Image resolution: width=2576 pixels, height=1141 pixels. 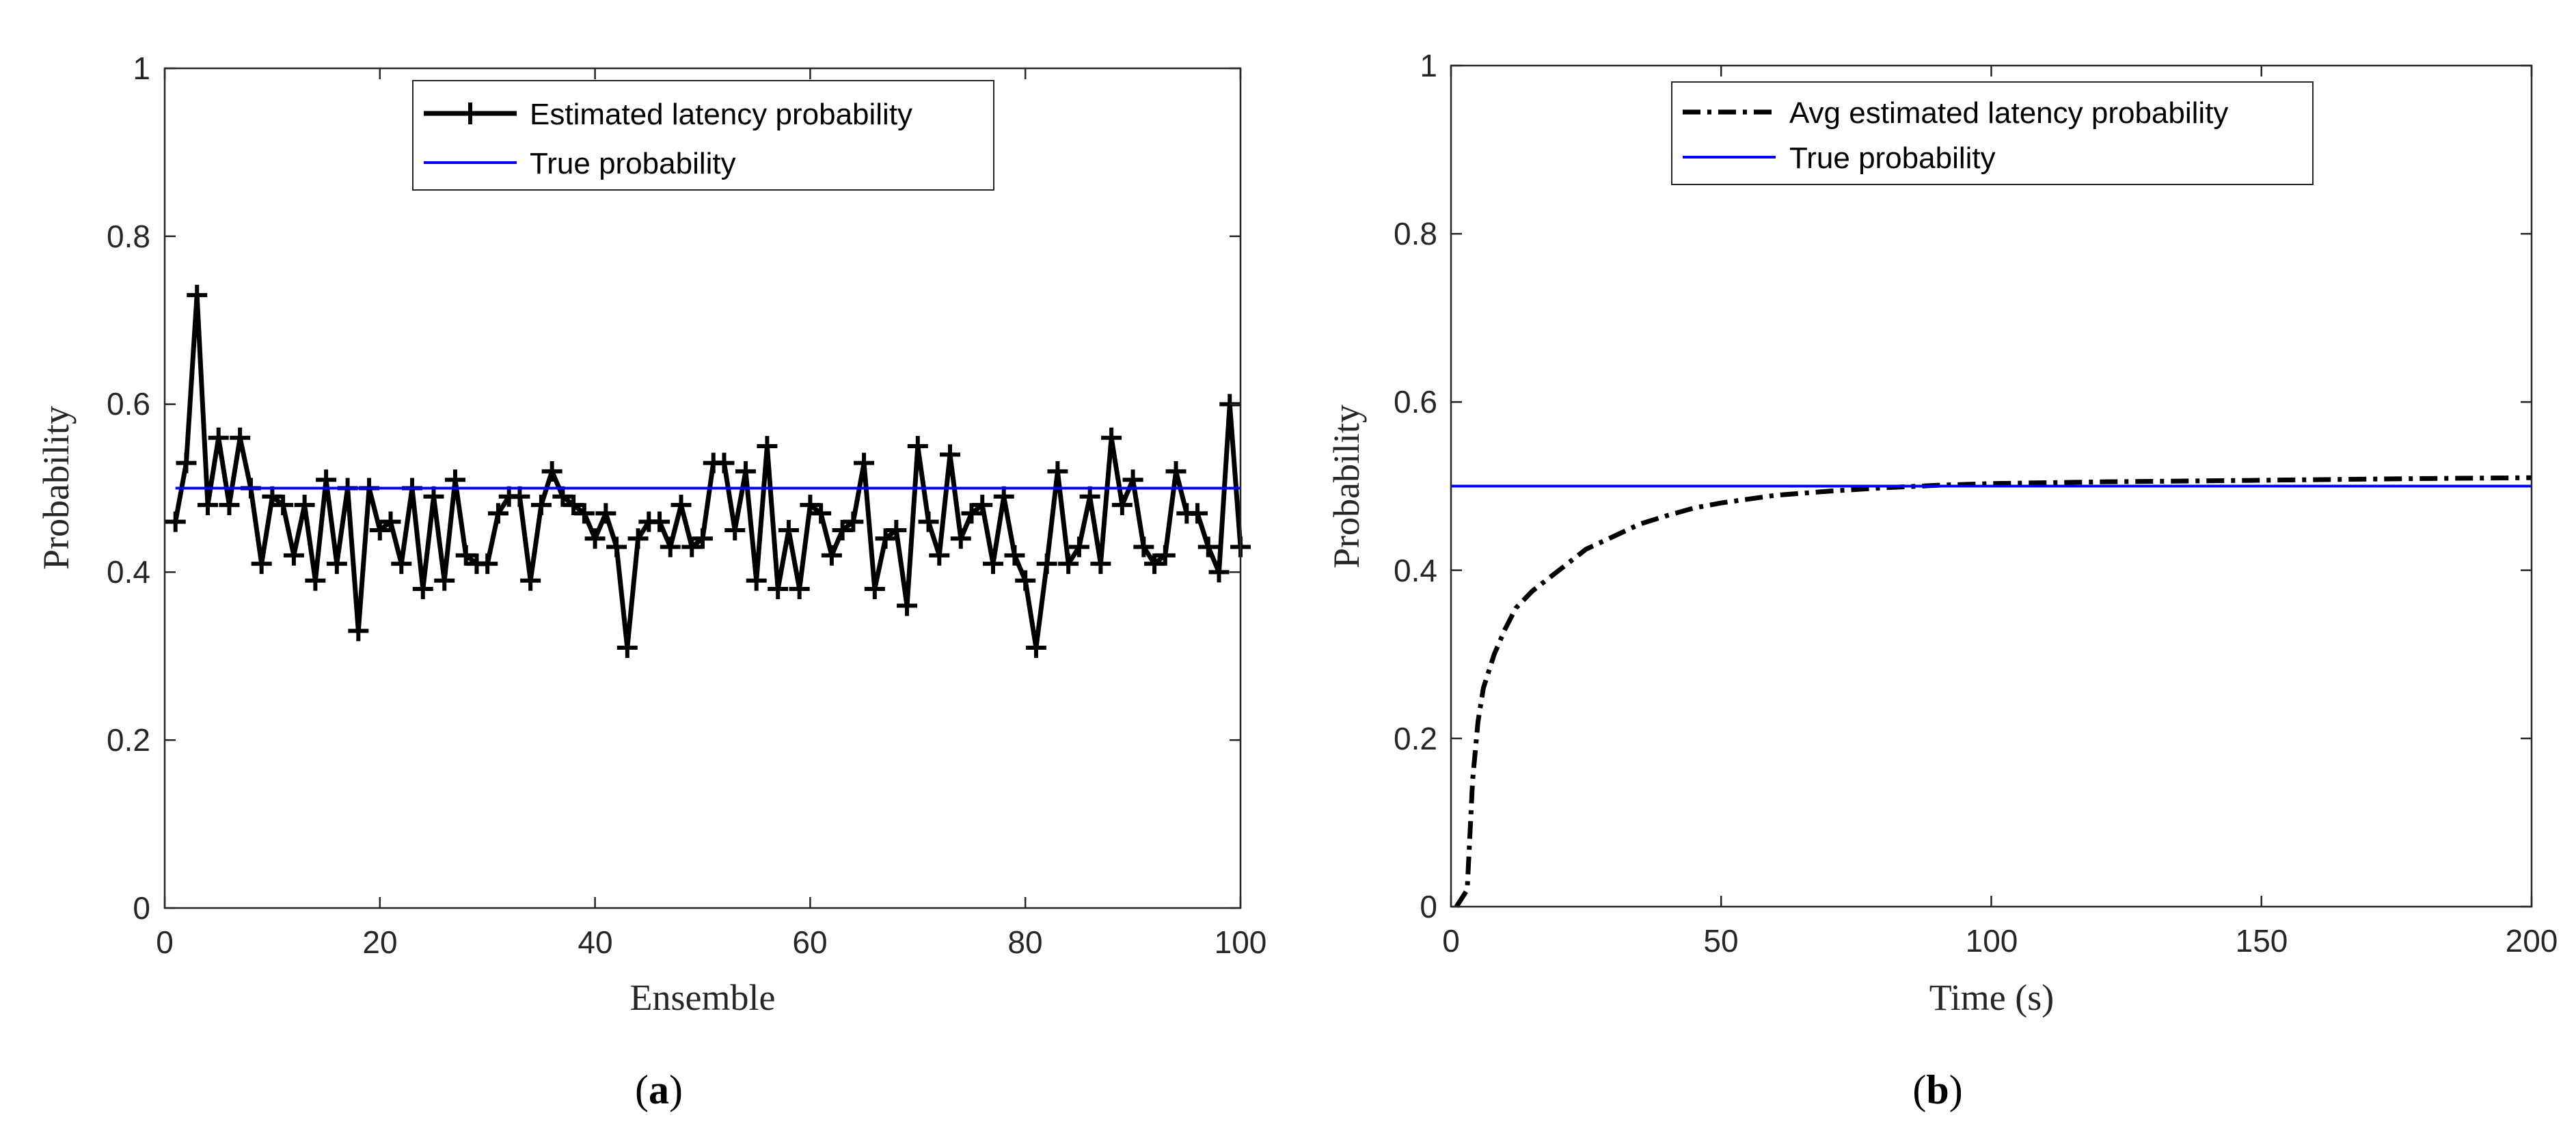 I want to click on panel-b-caption: (b), so click(x=1937, y=1089).